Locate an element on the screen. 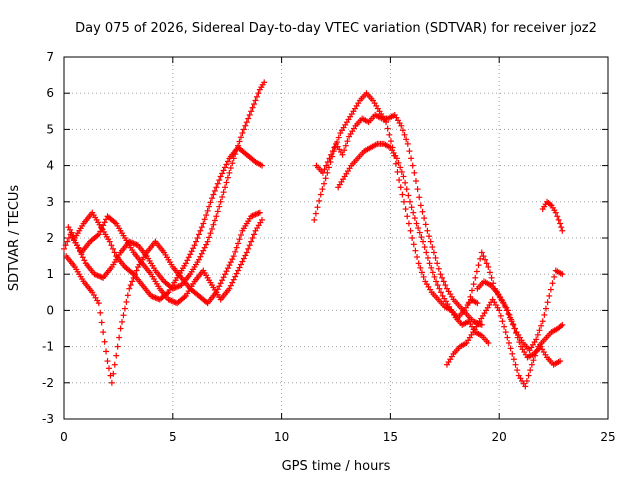 The height and width of the screenshot is (484, 640). x-tick-label: 20 is located at coordinates (499, 437).